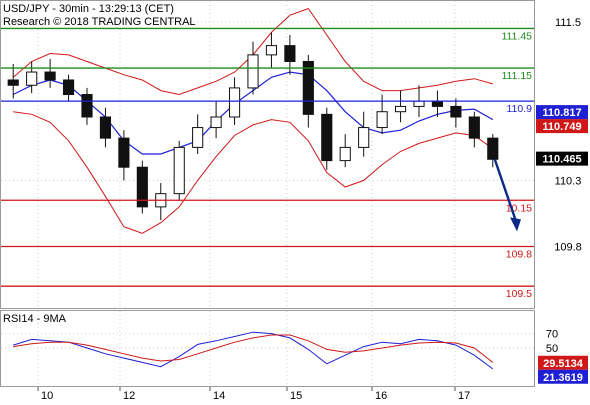 Image resolution: width=590 pixels, height=405 pixels. Describe the element at coordinates (47, 395) in the screenshot. I see `x-tick-label: 10` at that location.